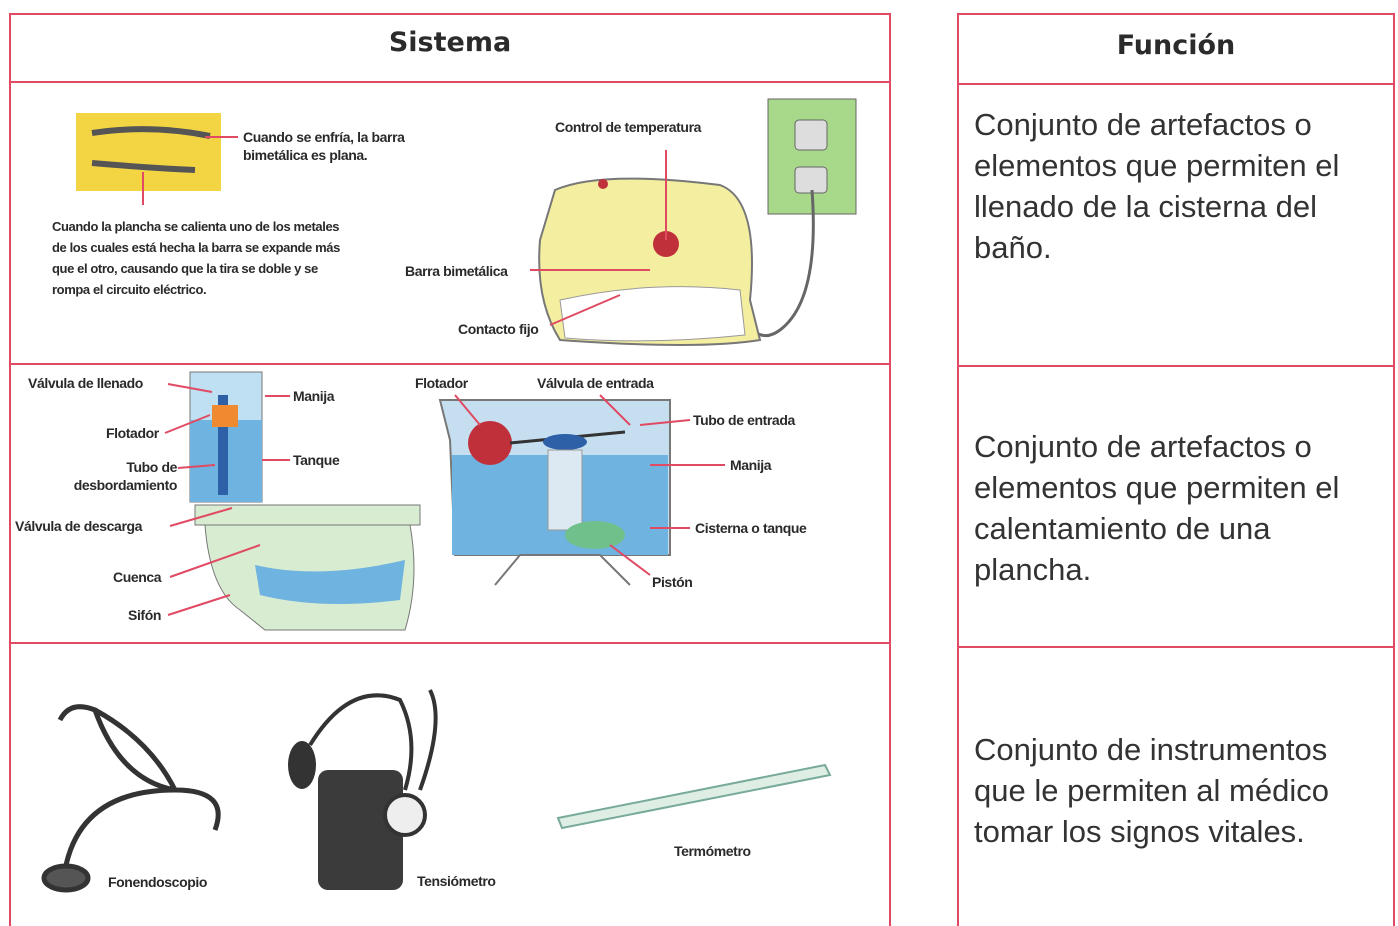  I want to click on label: Tubo de entrada, so click(744, 420).